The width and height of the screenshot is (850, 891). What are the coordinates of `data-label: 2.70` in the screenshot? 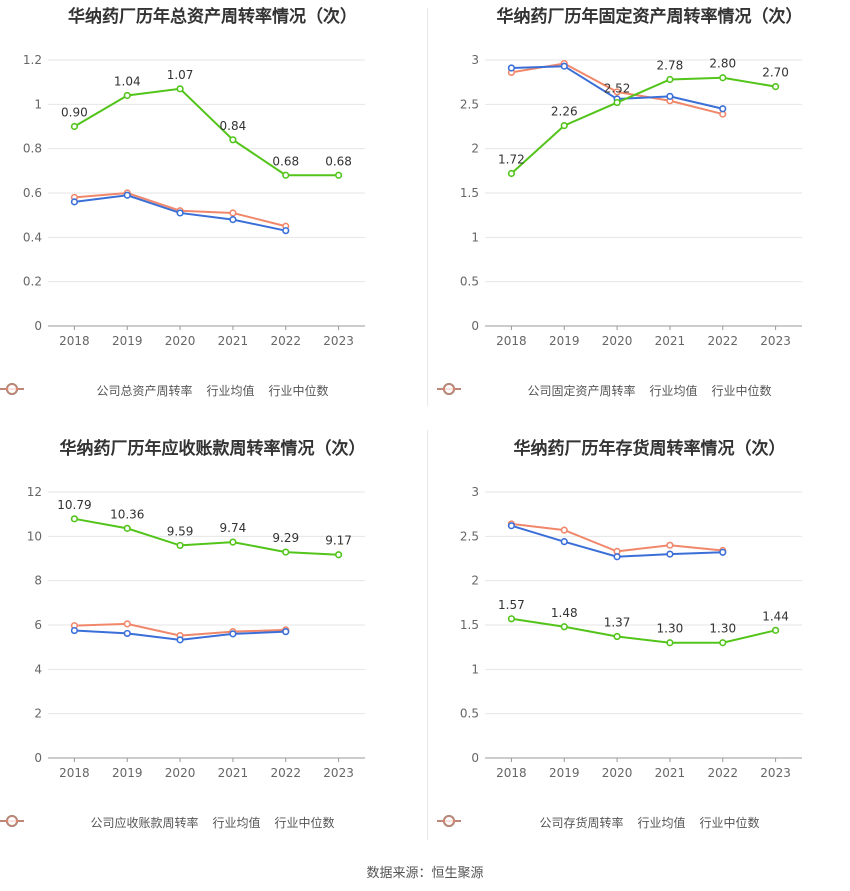 It's located at (775, 73).